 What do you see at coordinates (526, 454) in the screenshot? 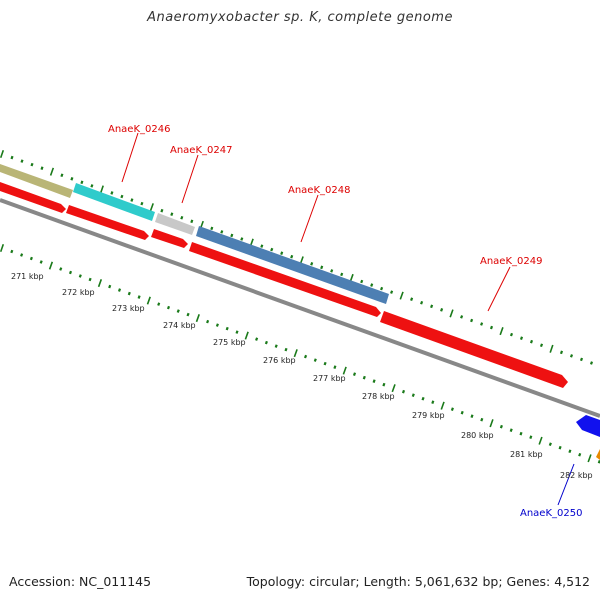
I see `kbp-label: 281 kbp` at bounding box center [526, 454].